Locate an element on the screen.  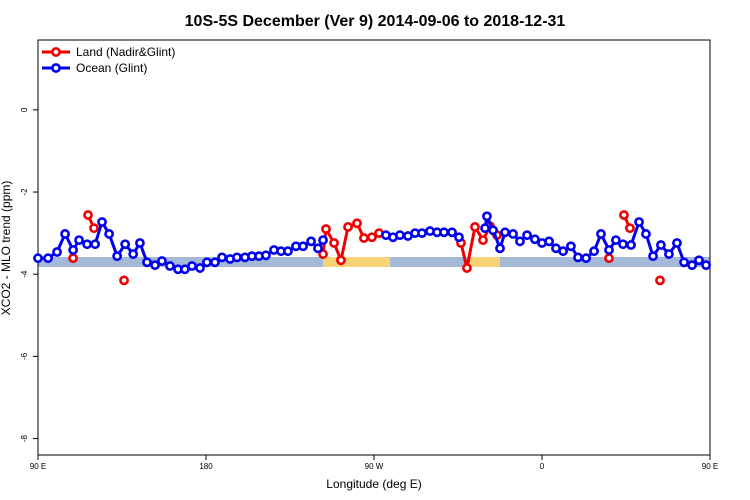
series is located at coordinates (372, 243).